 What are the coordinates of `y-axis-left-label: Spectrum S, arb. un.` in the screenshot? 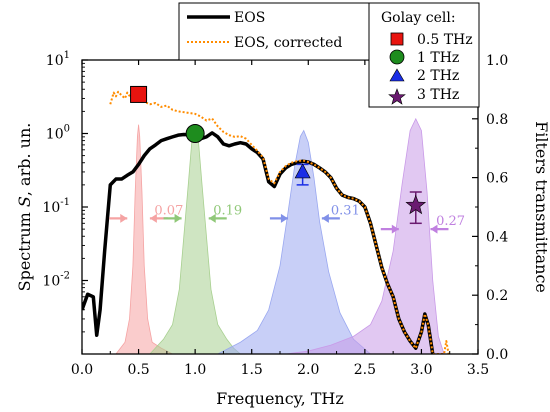 It's located at (24, 207).